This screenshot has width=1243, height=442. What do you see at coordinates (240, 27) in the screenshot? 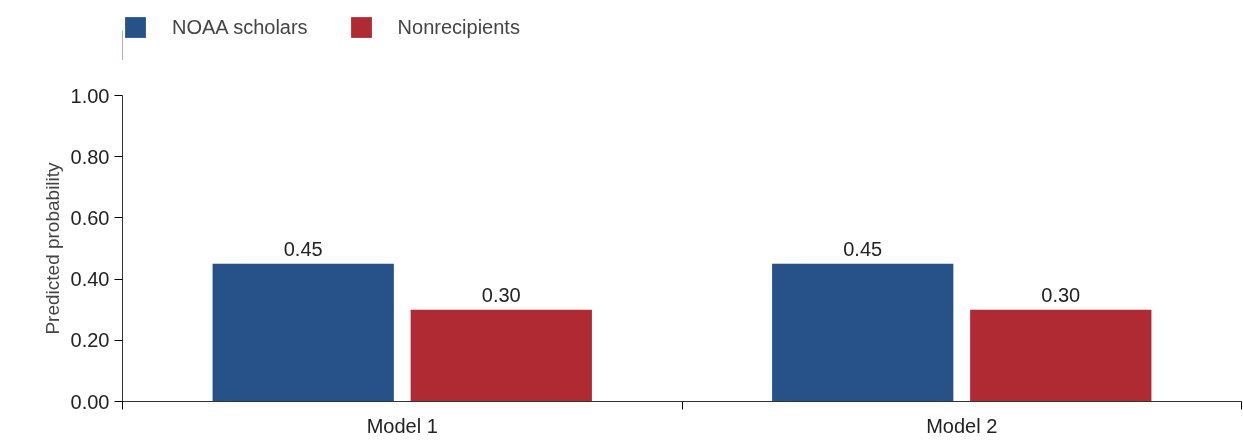
I see `legend-label: NOAA scholars` at bounding box center [240, 27].